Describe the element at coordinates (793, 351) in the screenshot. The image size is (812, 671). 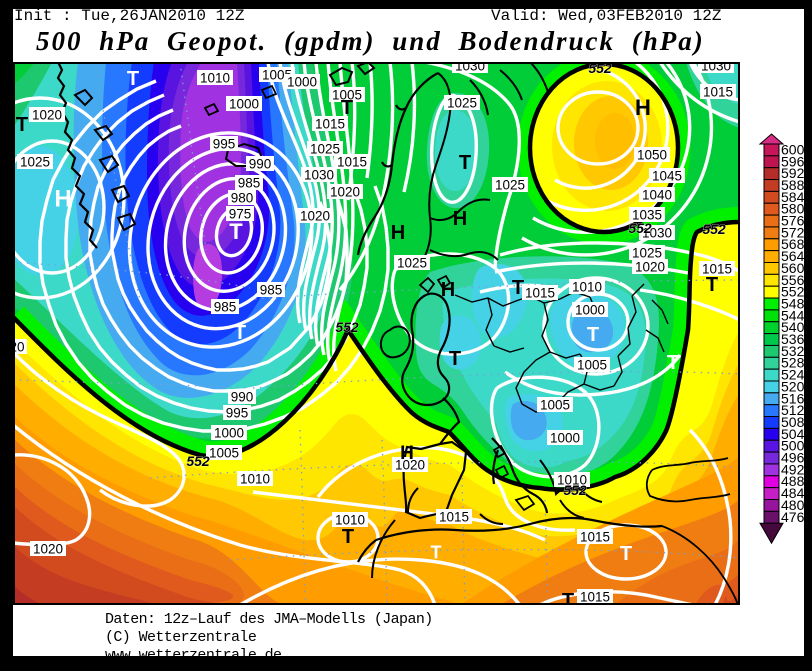
I see `svg-text: 532` at that location.